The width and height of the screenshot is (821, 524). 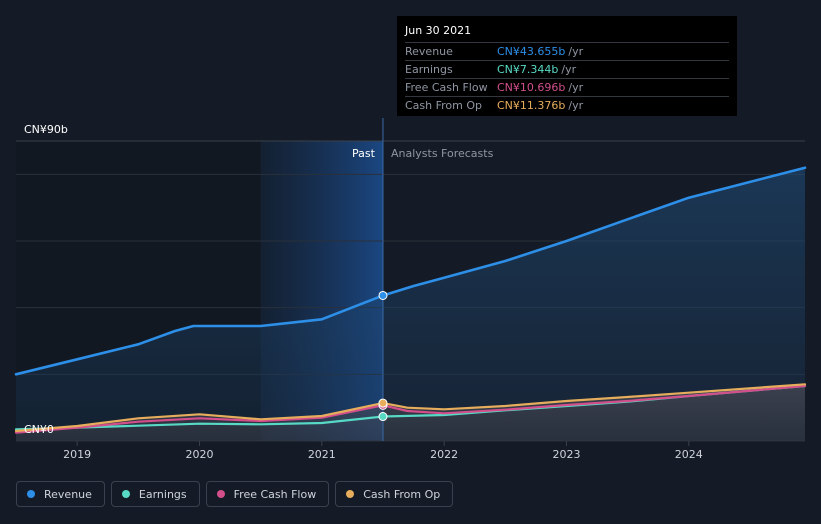 What do you see at coordinates (442, 153) in the screenshot?
I see `forecast-label: Analysts Forecasts` at bounding box center [442, 153].